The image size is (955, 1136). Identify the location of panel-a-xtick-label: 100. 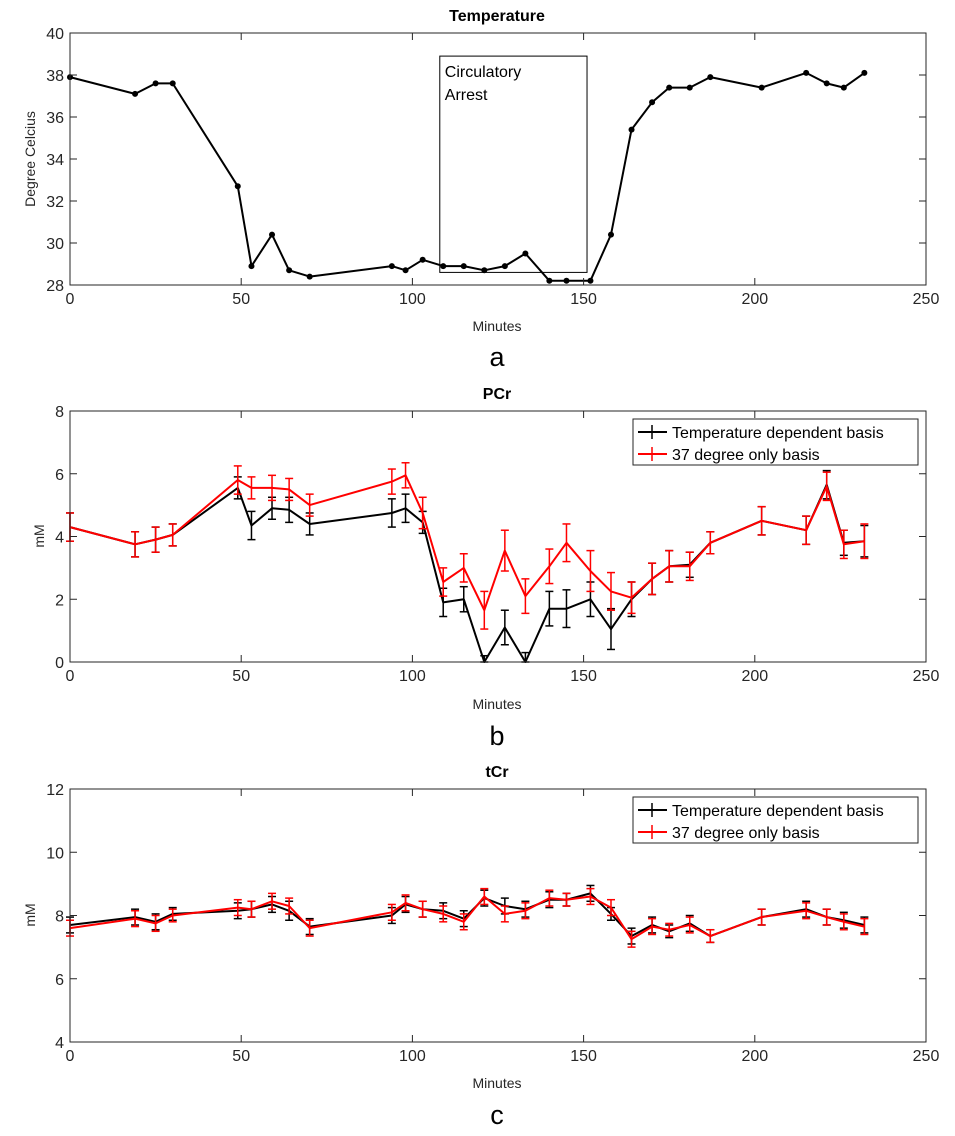
(412, 299).